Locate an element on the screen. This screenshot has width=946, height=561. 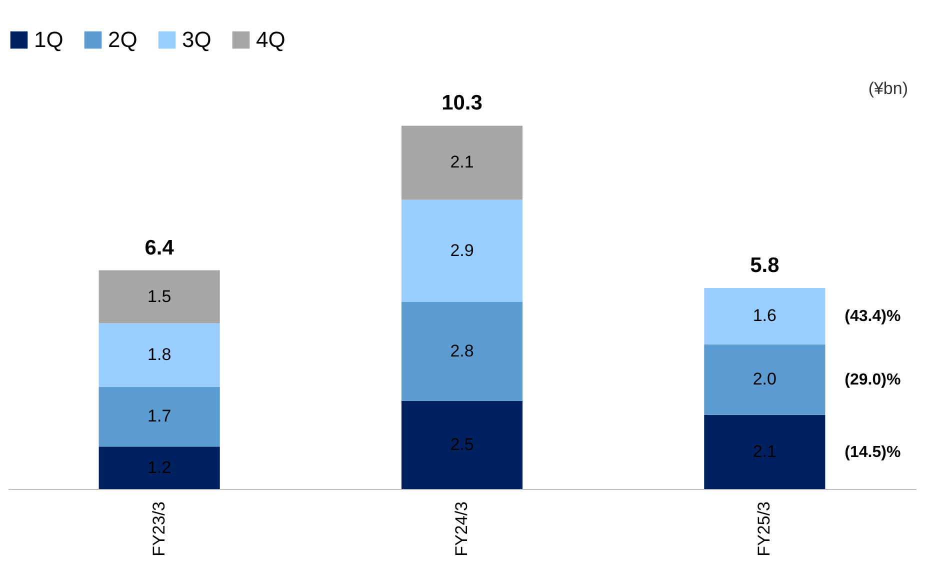
annotation: (29.0)% is located at coordinates (872, 380).